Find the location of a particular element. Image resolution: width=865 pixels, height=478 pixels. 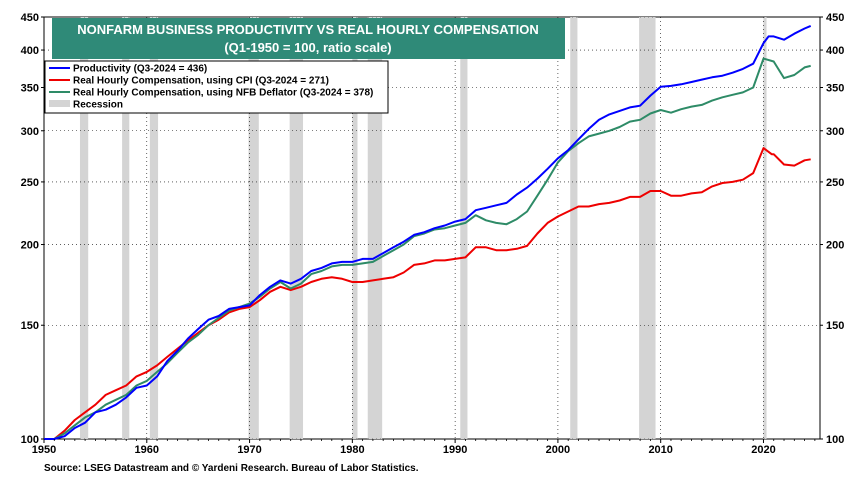

title-background is located at coordinates (308, 38).